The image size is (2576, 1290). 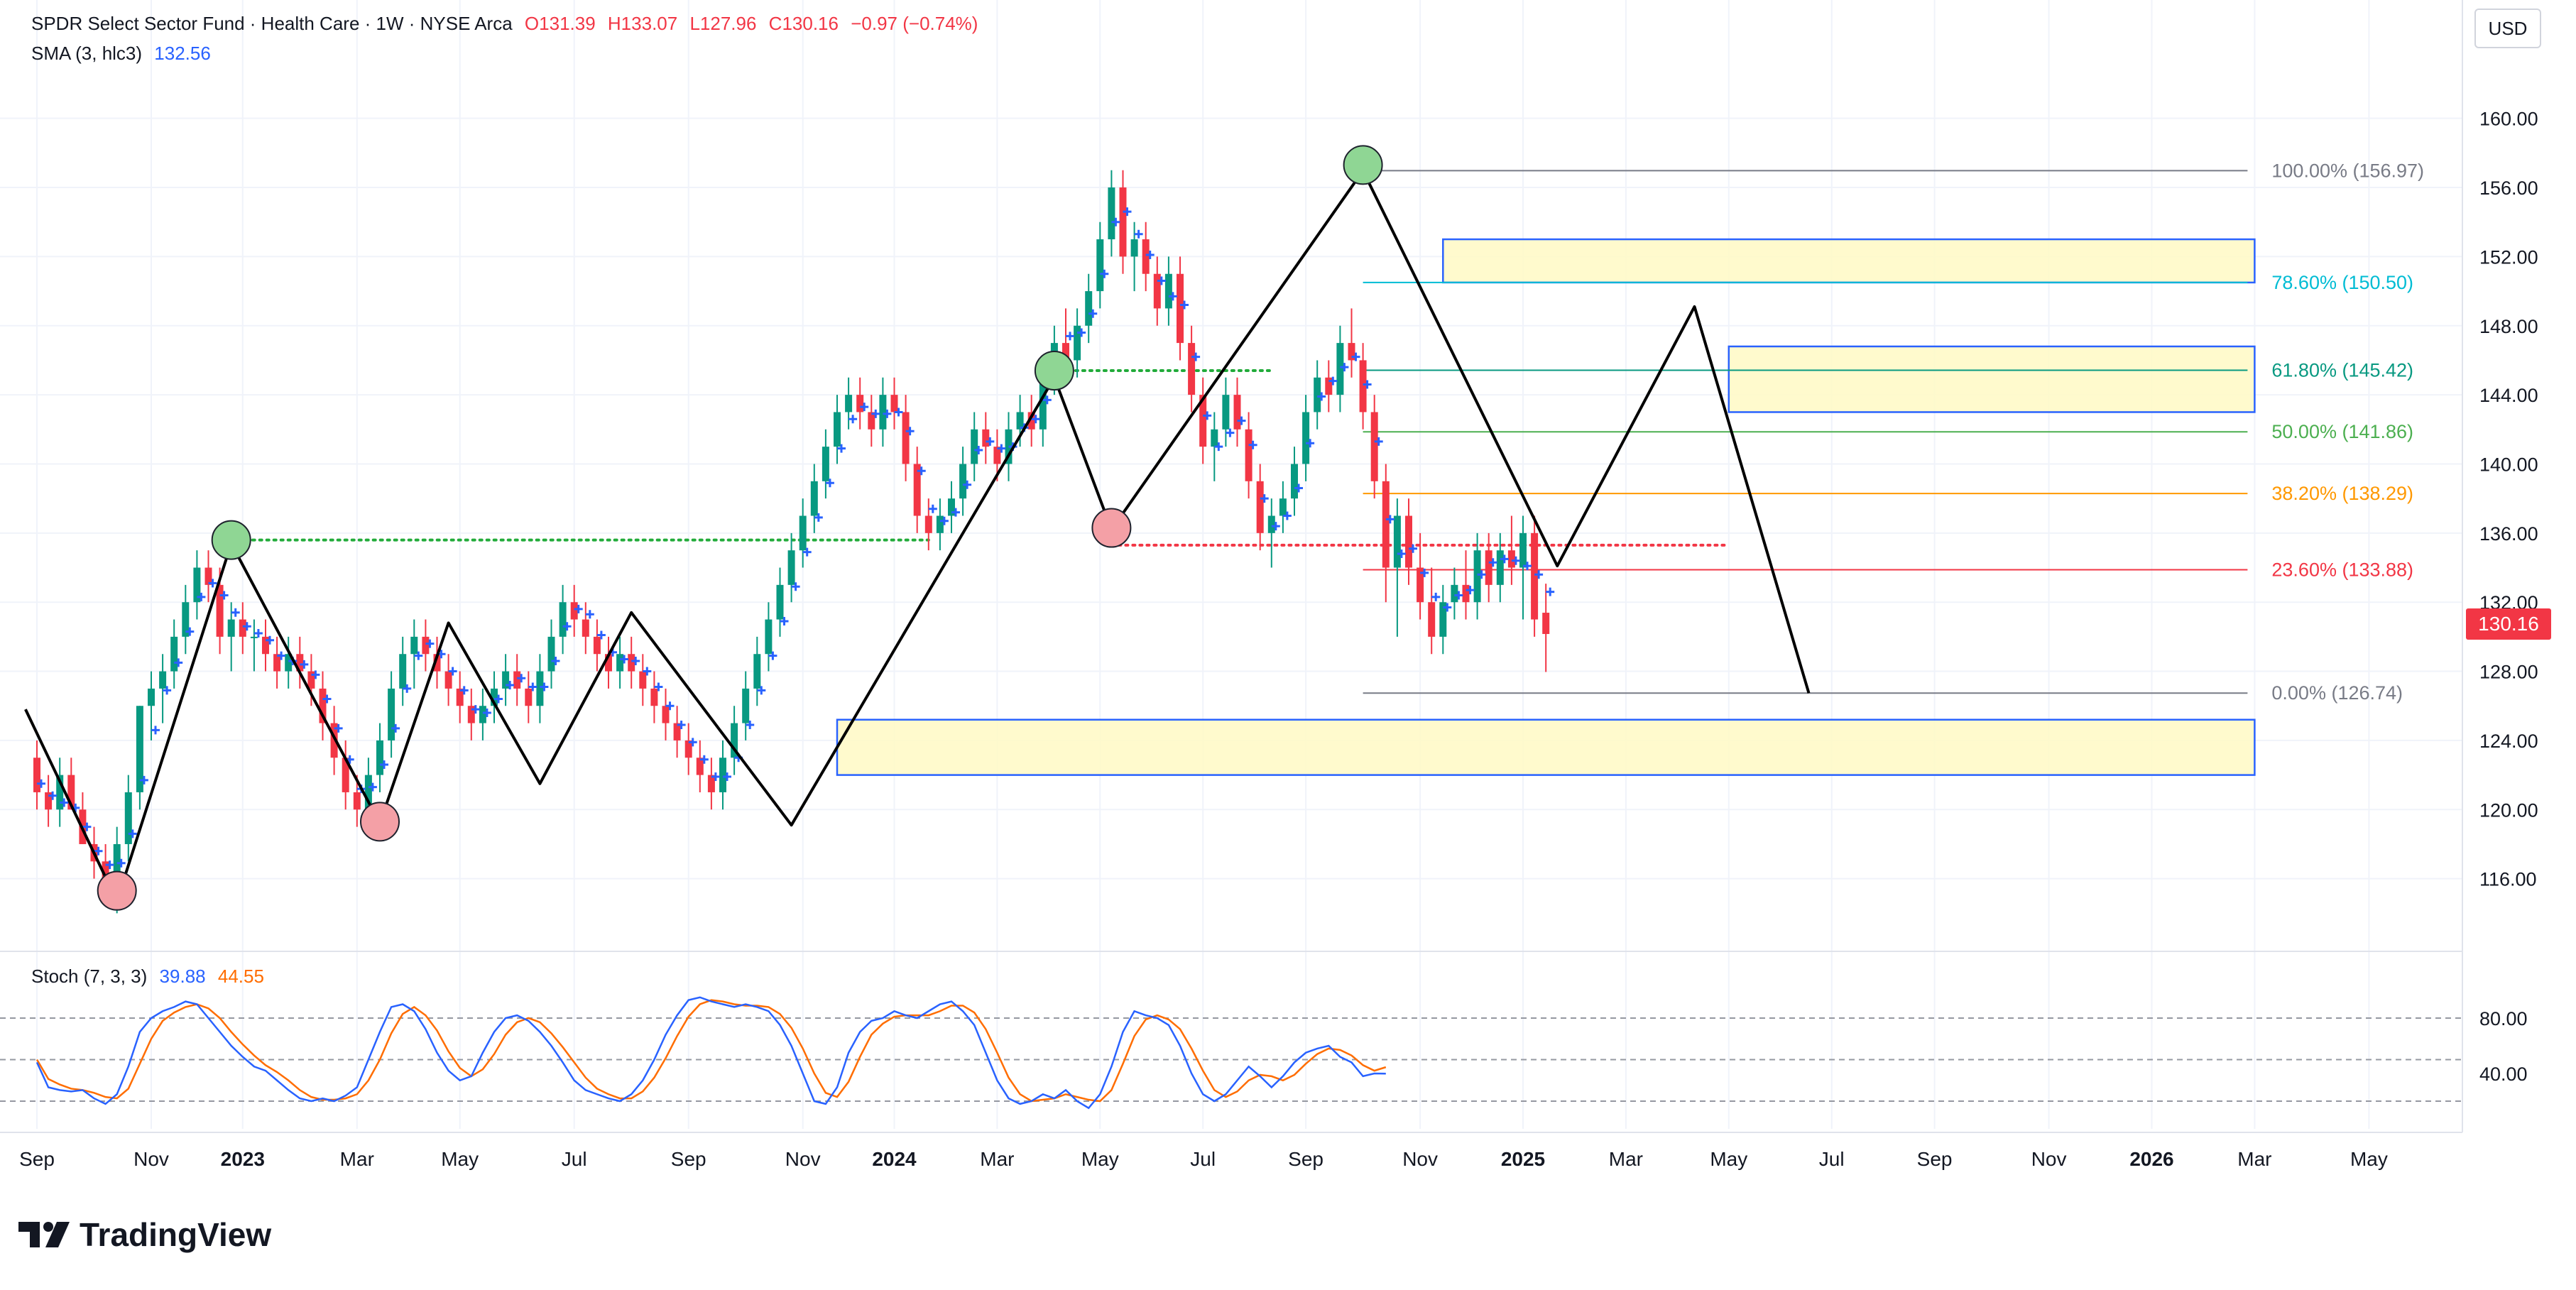 What do you see at coordinates (144, 1234) in the screenshot?
I see `tradingview-logo: TradingView` at bounding box center [144, 1234].